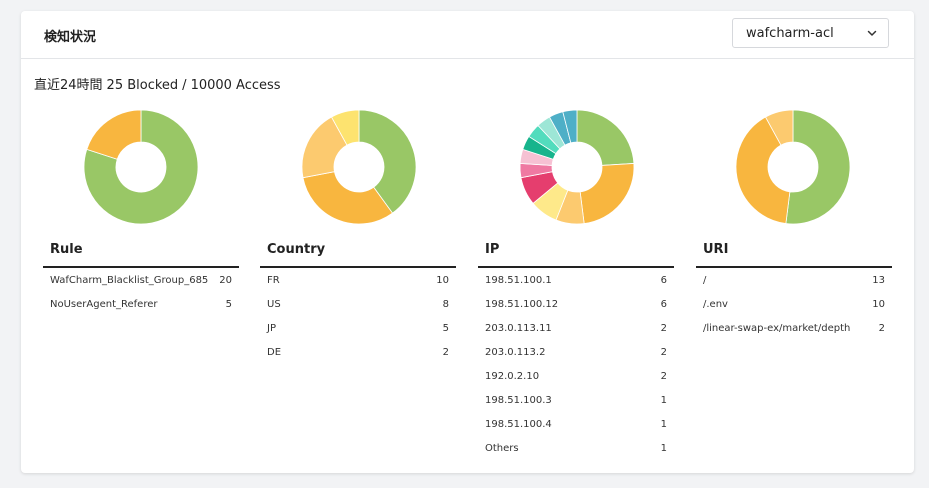 The image size is (929, 488). I want to click on country-donut-chart, so click(359, 167).